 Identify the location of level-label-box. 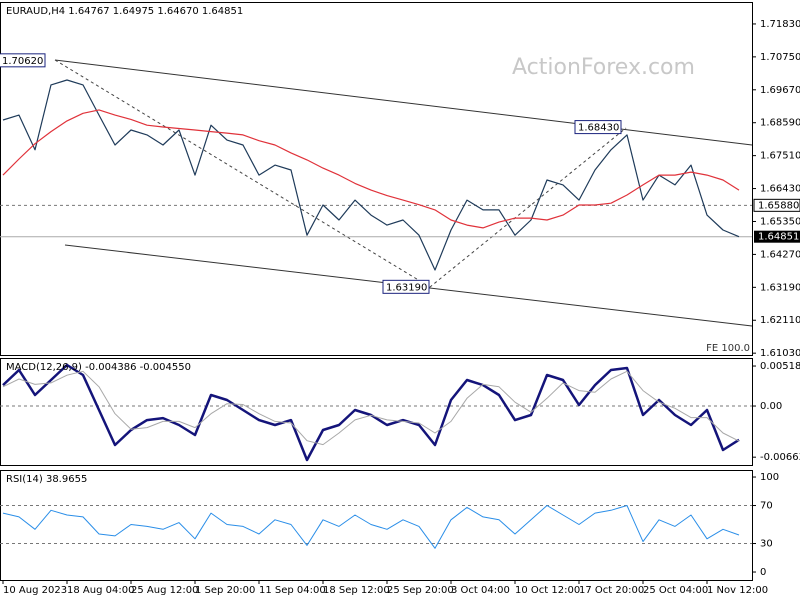
(776, 205).